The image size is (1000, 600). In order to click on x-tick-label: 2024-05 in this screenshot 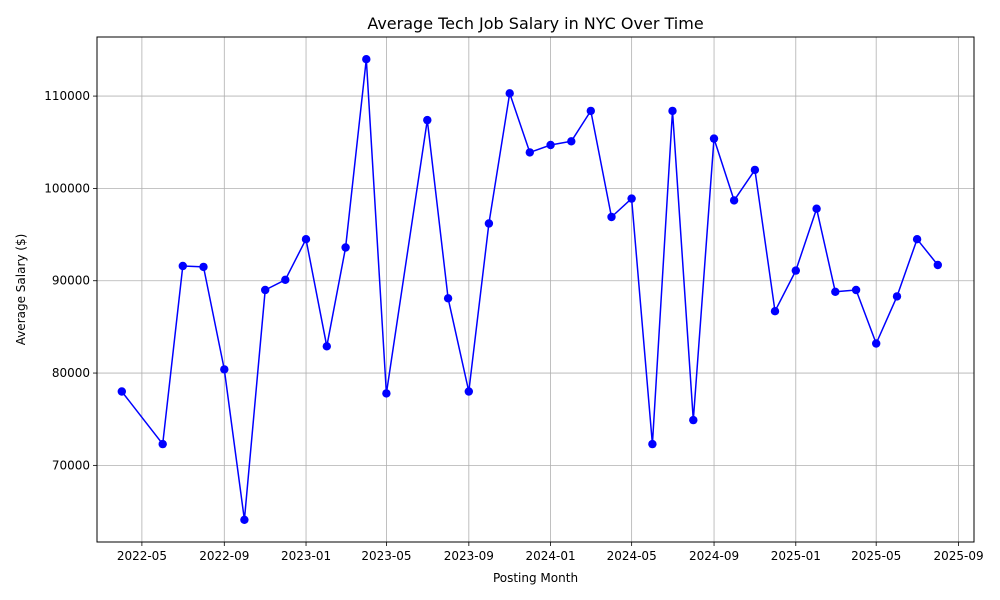, I will do `click(632, 556)`.